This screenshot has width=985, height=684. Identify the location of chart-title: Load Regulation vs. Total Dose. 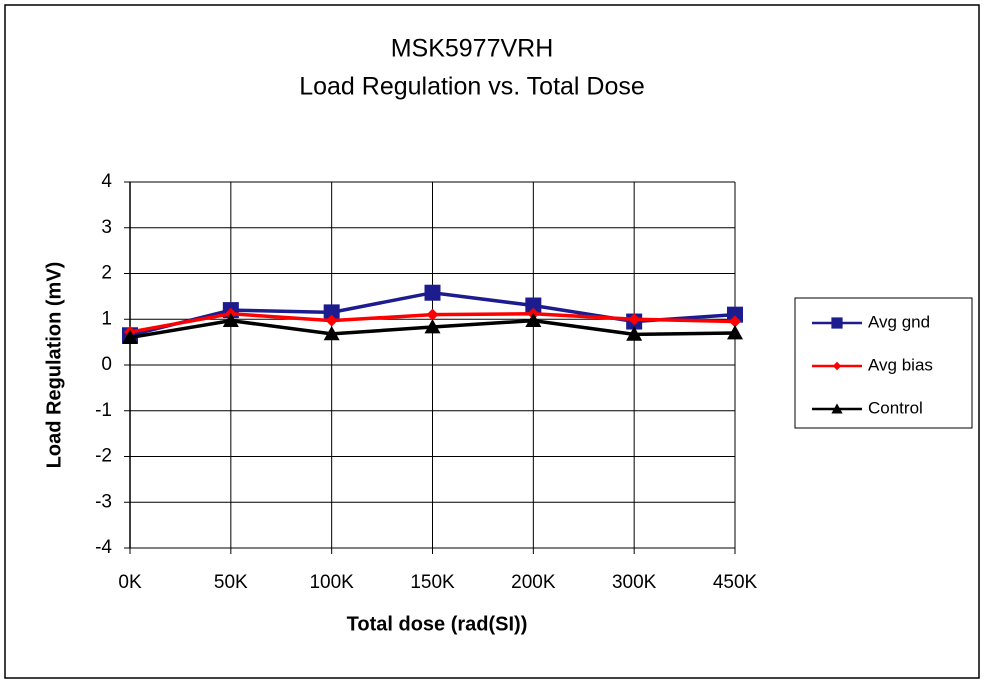
(472, 87).